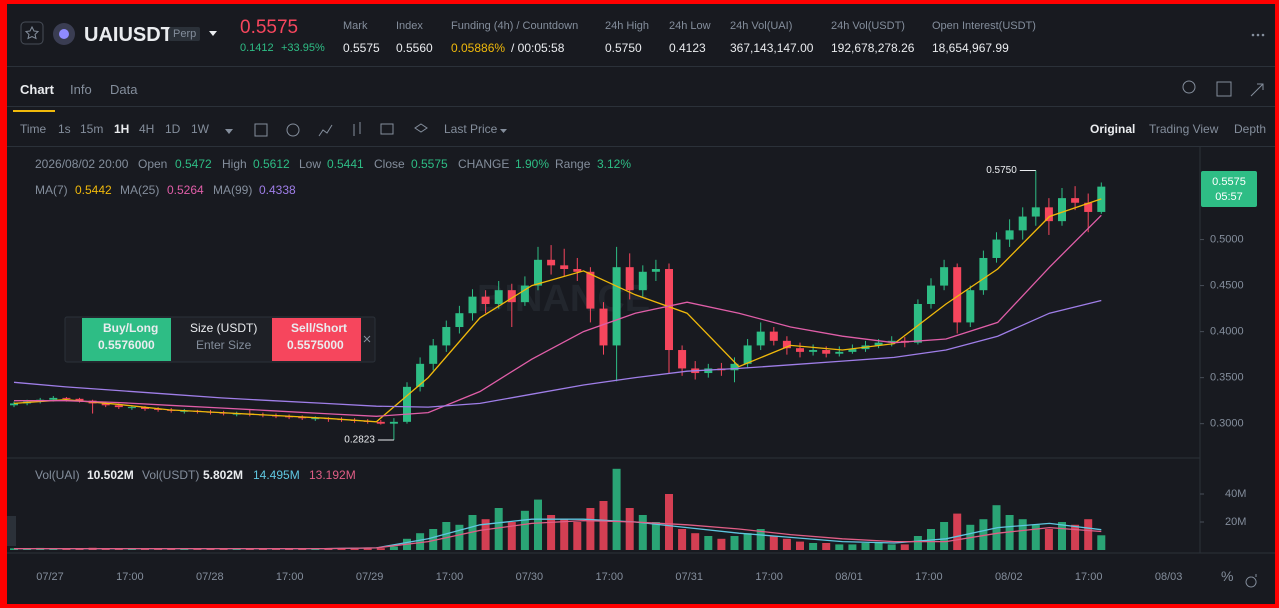 The image size is (1279, 608). What do you see at coordinates (471, 129) in the screenshot?
I see `toolbar-item: Last Price` at bounding box center [471, 129].